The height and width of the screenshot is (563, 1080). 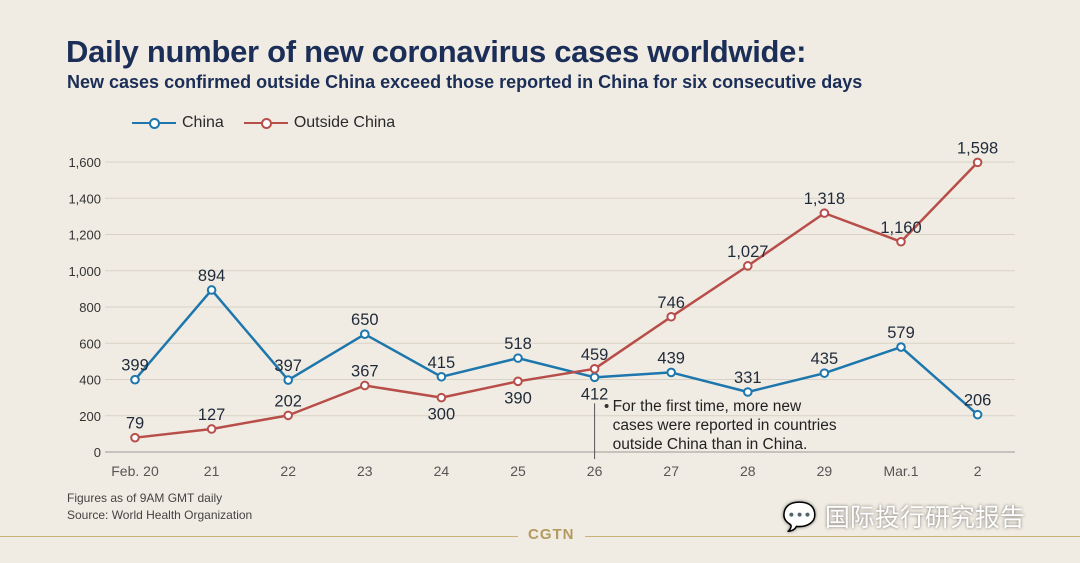 What do you see at coordinates (365, 320) in the screenshot?
I see `data-label-china: 650` at bounding box center [365, 320].